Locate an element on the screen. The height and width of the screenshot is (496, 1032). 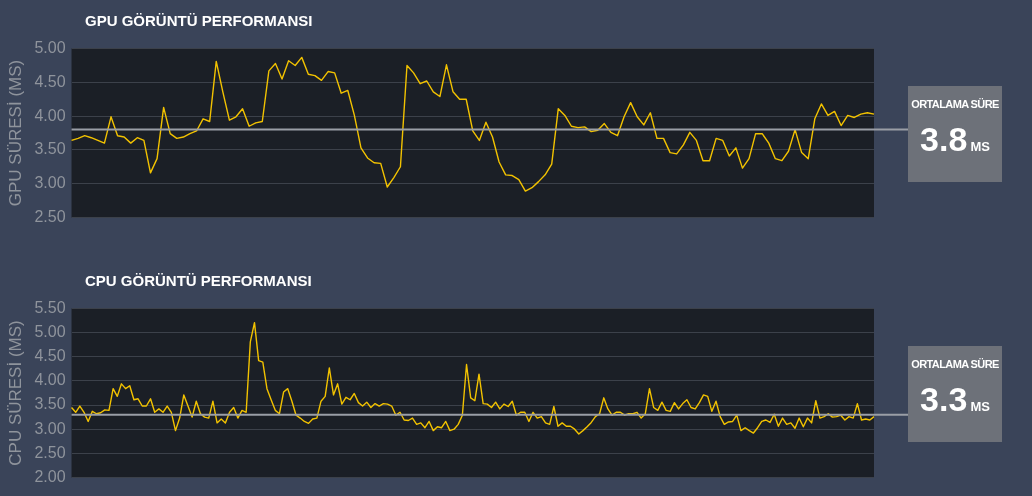
chart-title: GPU GÖRÜNTÜ PERFORMANSI is located at coordinates (199, 20).